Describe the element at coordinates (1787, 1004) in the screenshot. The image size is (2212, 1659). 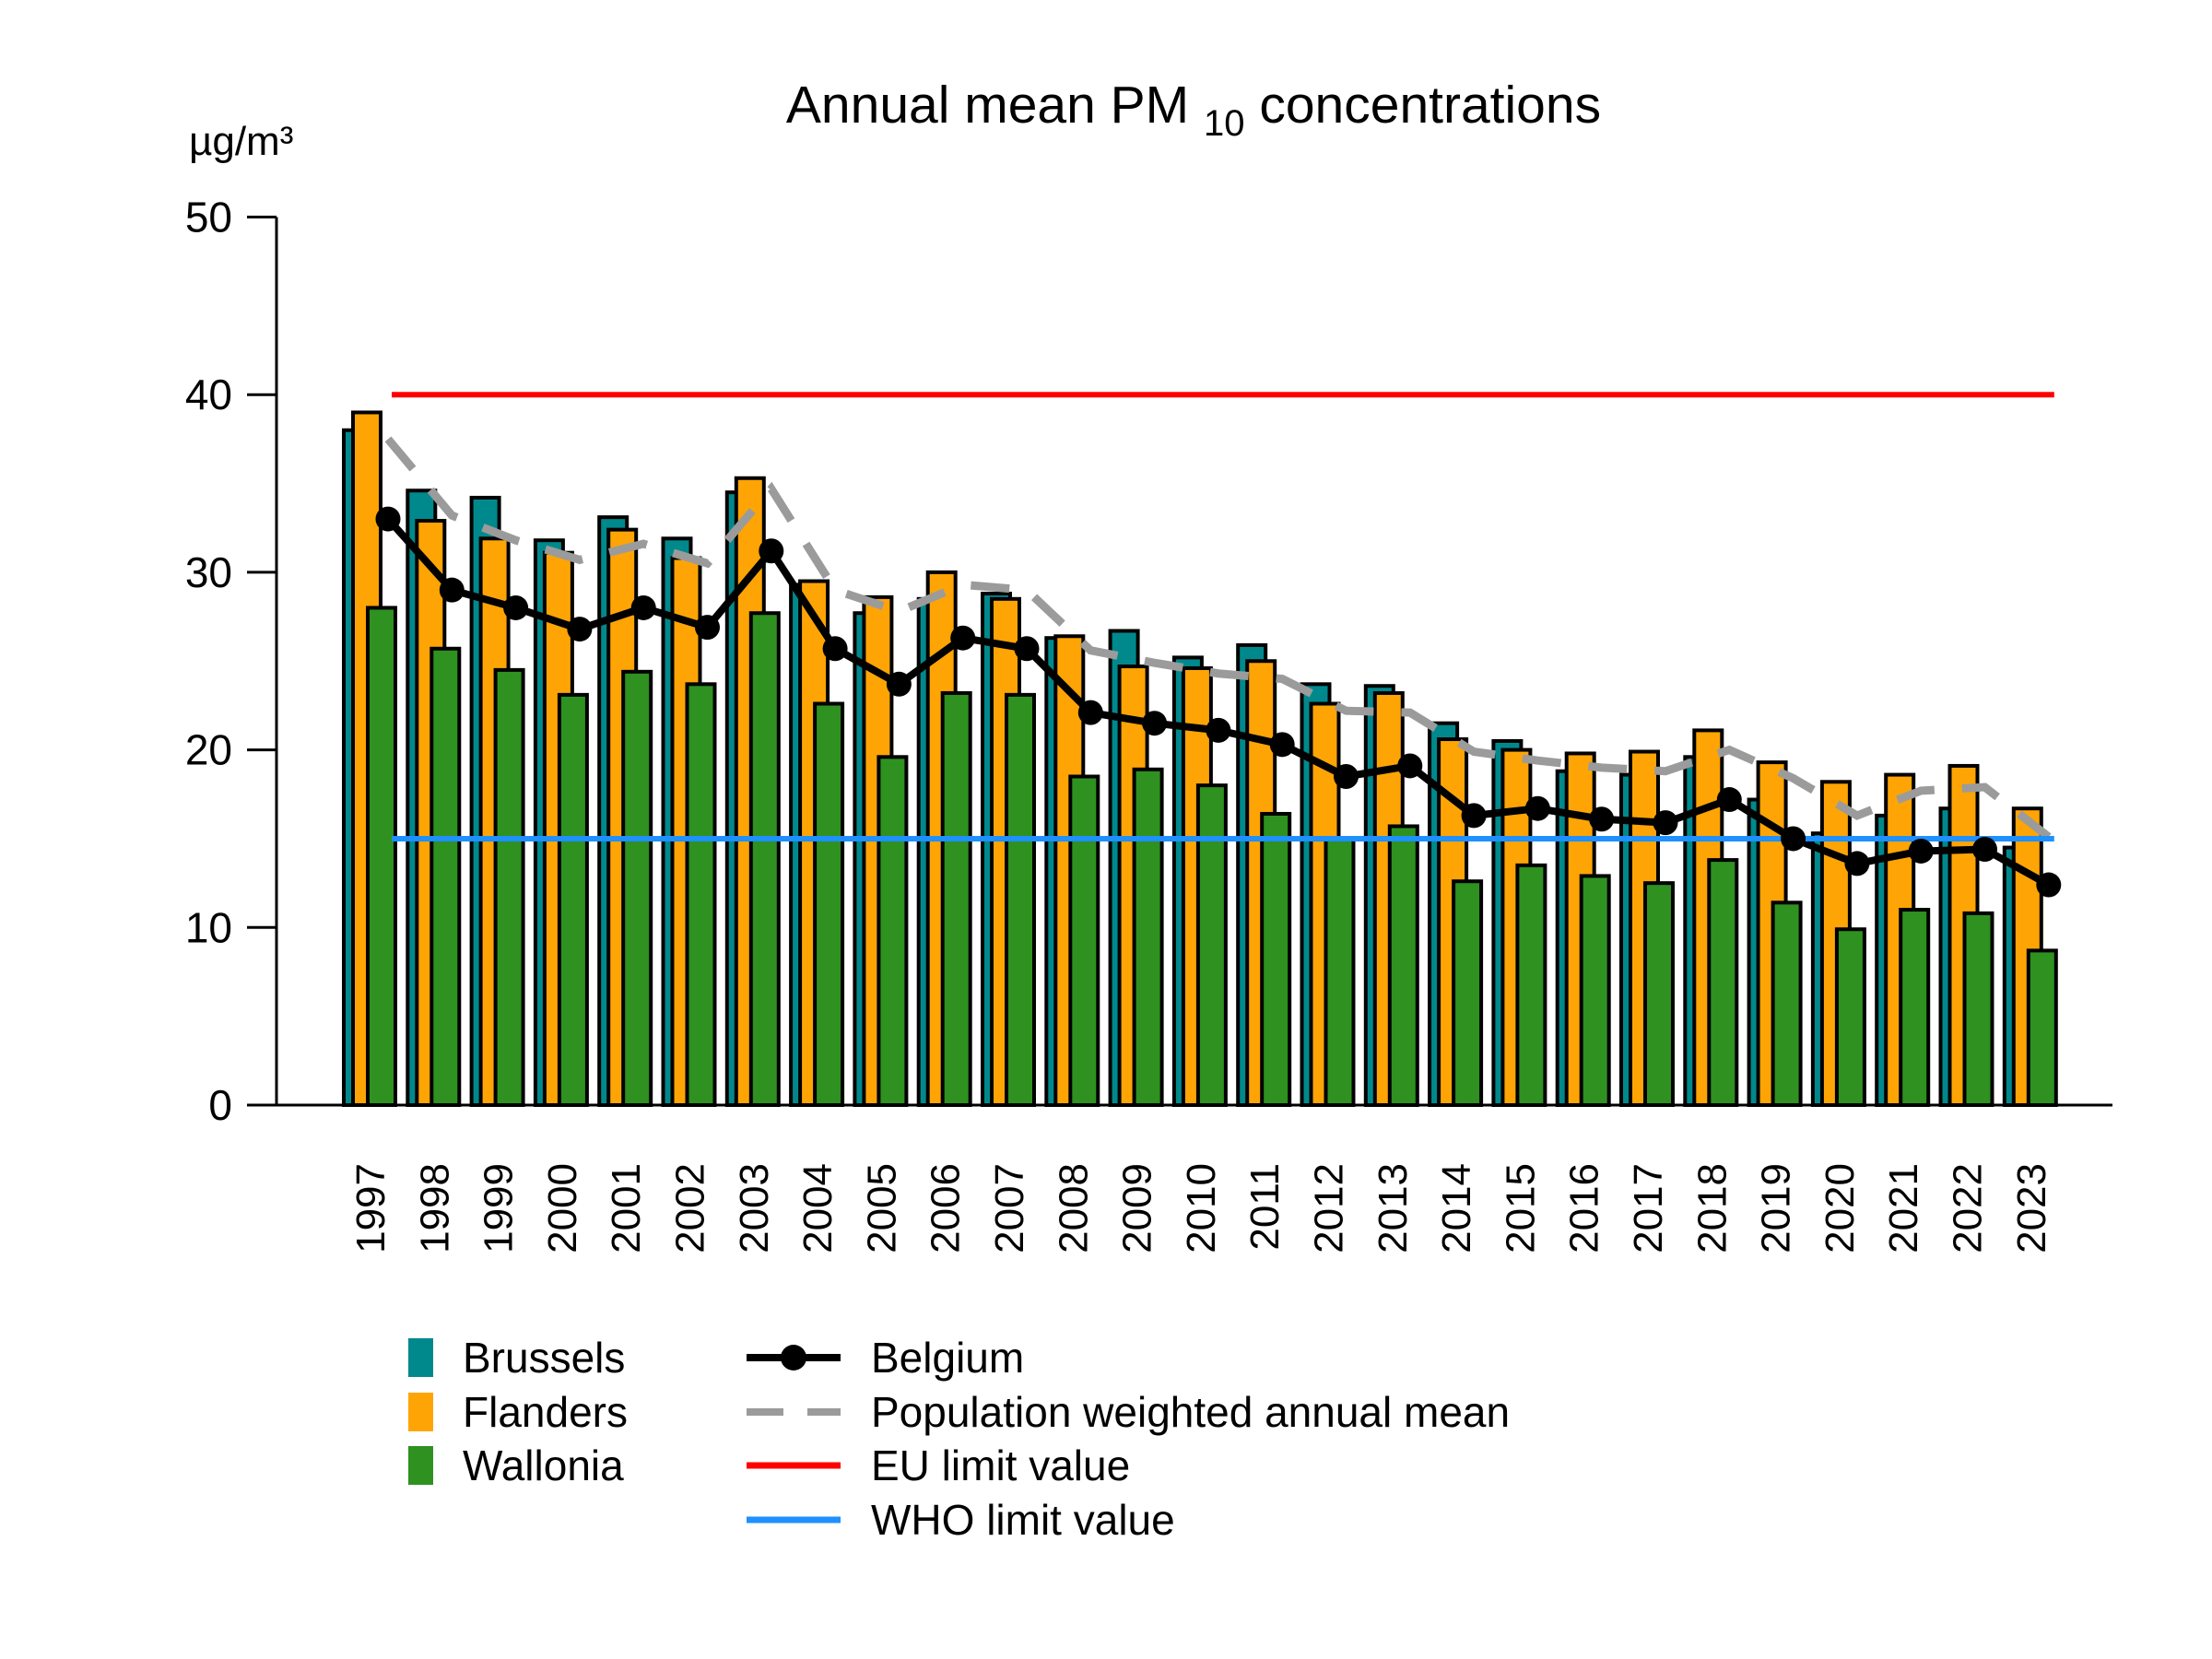
I see `bar-wallonia-2019` at that location.